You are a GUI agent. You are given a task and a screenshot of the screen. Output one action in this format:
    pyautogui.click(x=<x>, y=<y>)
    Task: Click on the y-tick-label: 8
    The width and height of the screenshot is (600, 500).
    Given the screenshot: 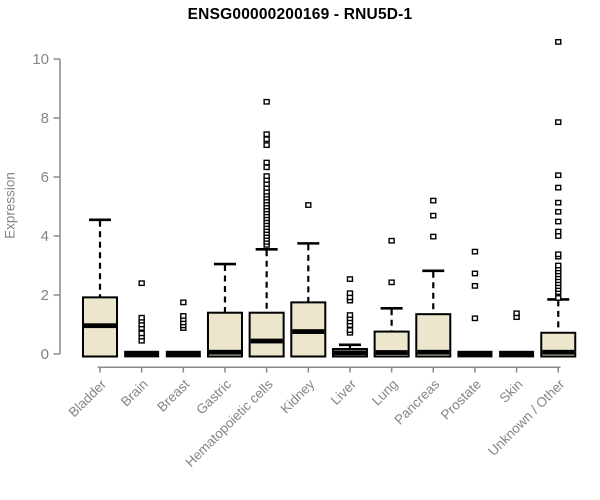 What is the action you would take?
    pyautogui.click(x=45, y=118)
    